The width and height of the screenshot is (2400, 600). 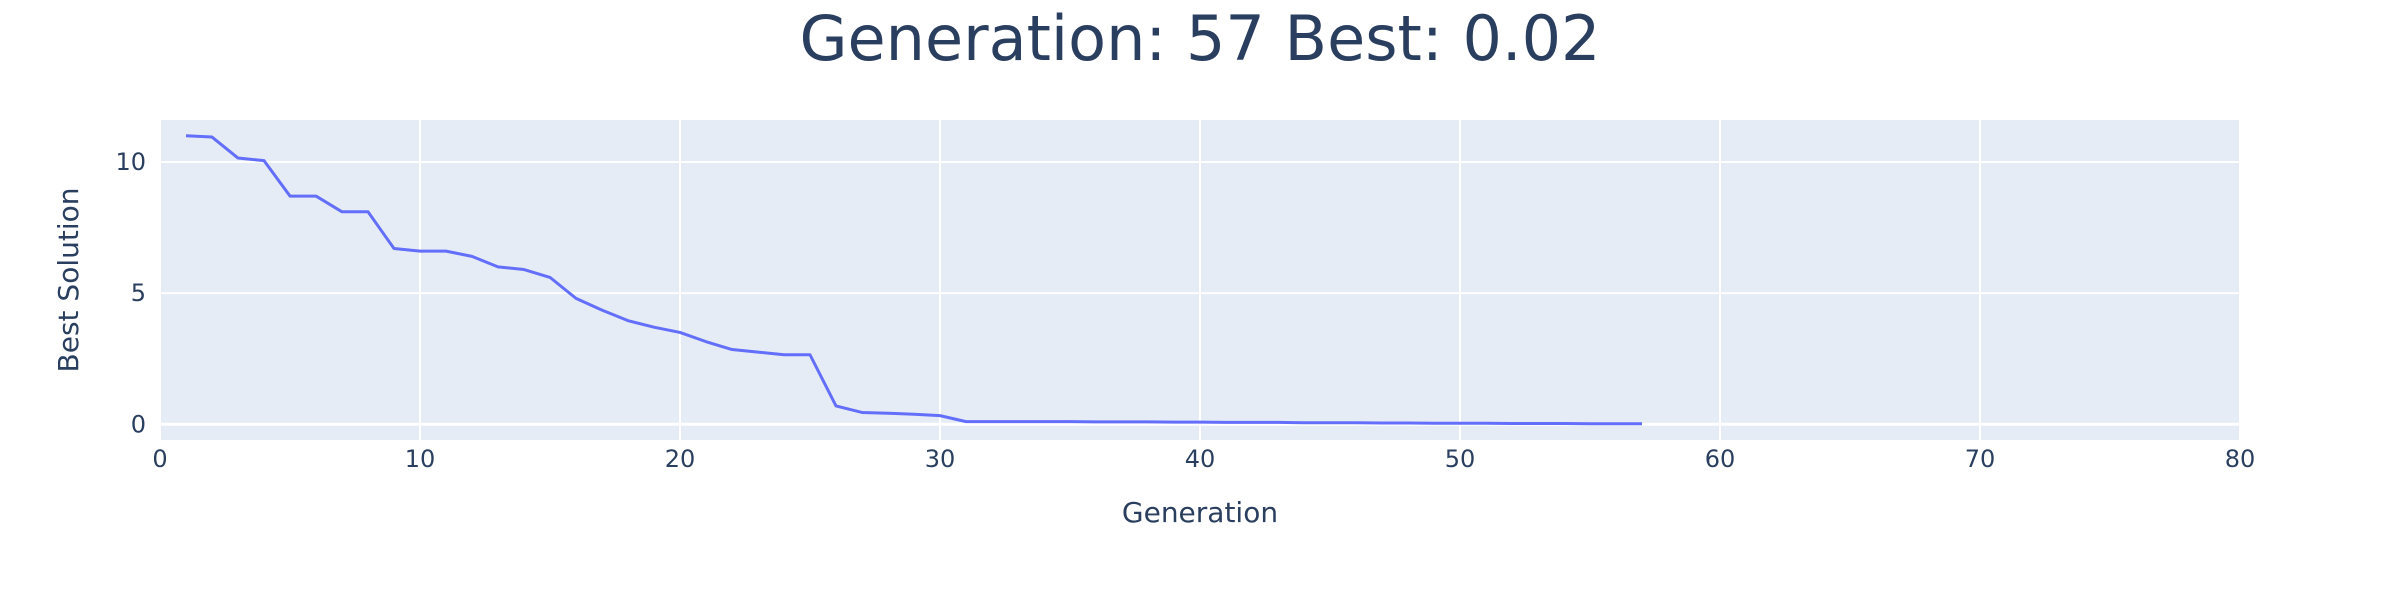 I want to click on x-tick-label: 30, so click(x=940, y=459).